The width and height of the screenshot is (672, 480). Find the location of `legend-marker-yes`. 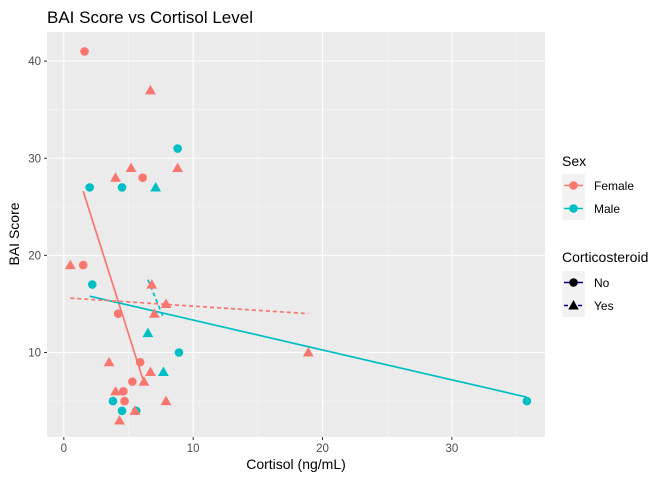

legend-marker-yes is located at coordinates (573, 305).